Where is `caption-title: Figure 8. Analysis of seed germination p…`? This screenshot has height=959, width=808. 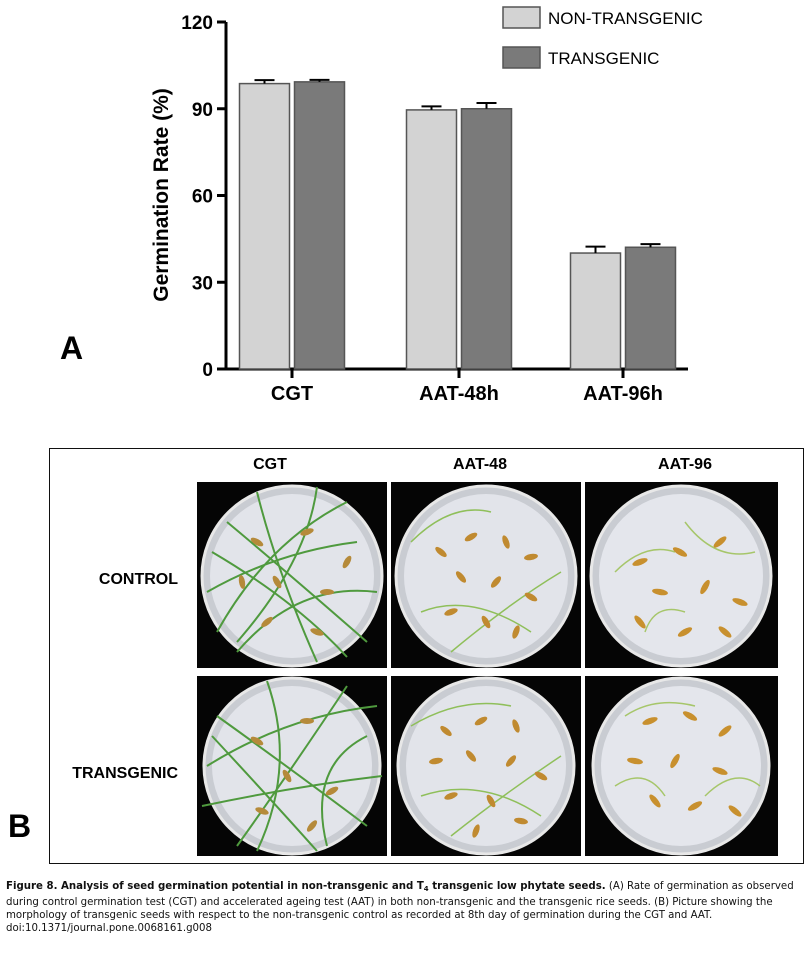 caption-title: Figure 8. Analysis of seed germination p… is located at coordinates (306, 887).